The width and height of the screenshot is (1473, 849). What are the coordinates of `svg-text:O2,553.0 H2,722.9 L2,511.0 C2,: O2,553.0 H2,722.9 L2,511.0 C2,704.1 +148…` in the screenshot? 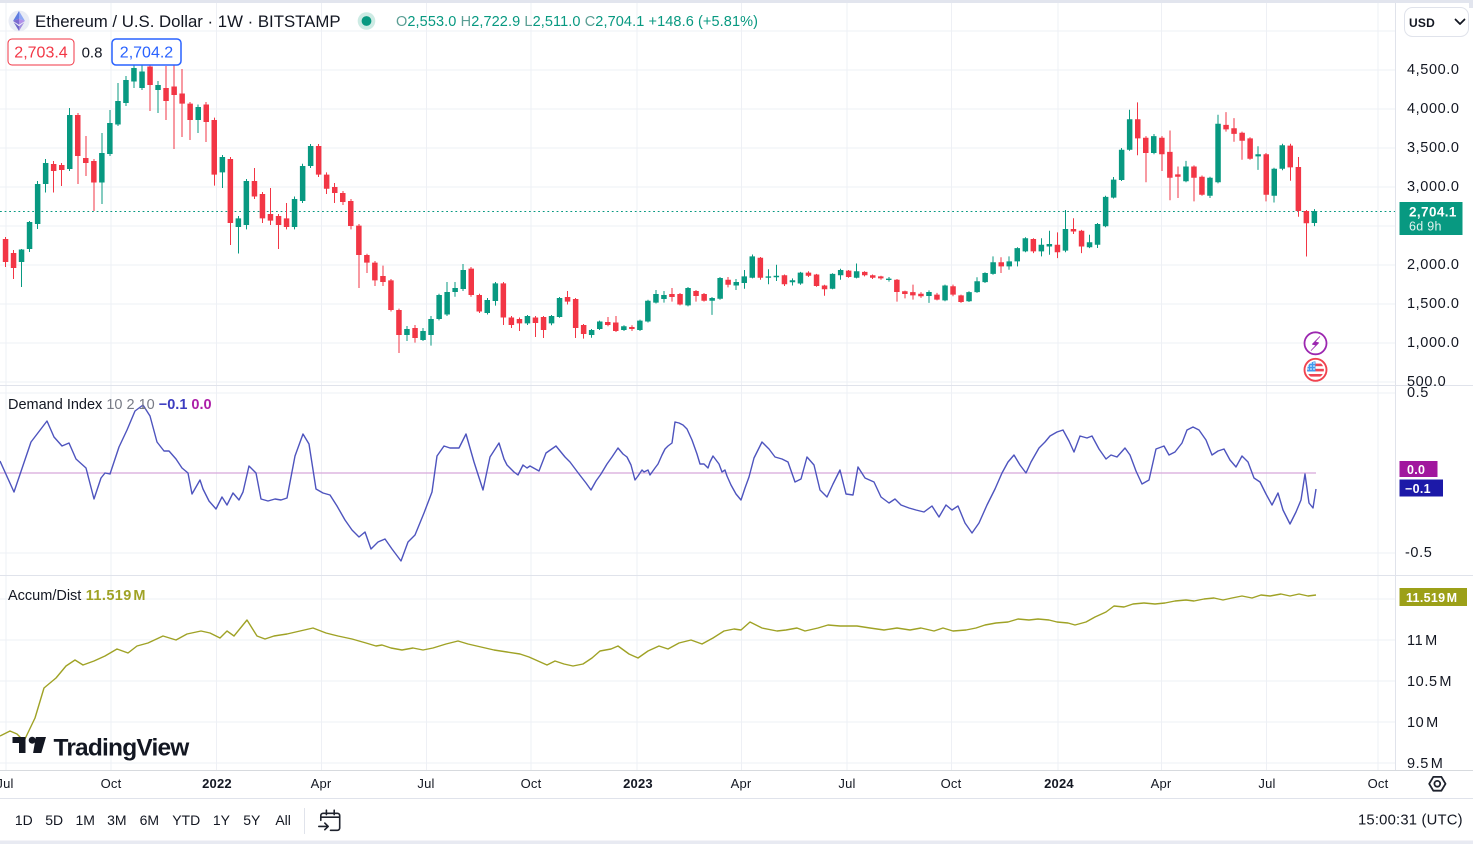 It's located at (577, 22).